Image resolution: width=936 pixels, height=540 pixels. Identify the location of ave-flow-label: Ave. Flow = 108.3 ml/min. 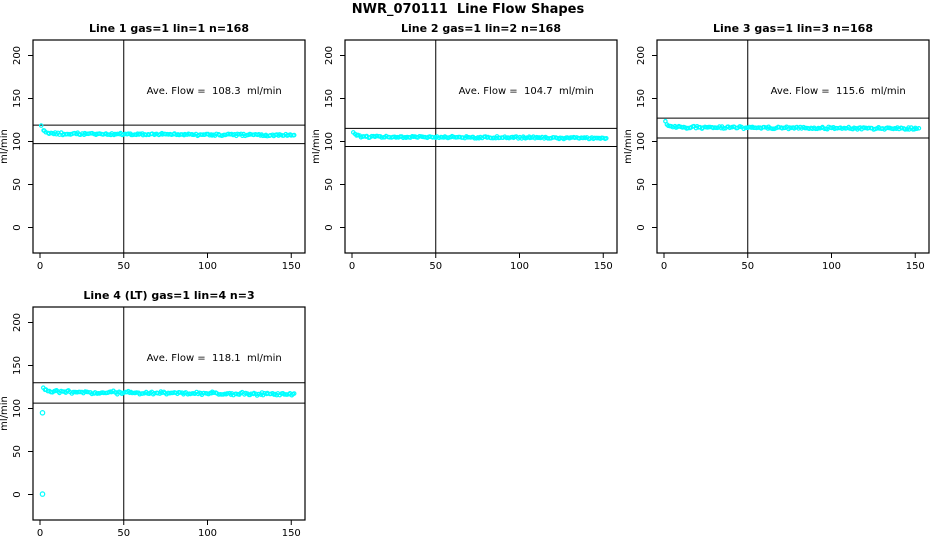
(214, 91).